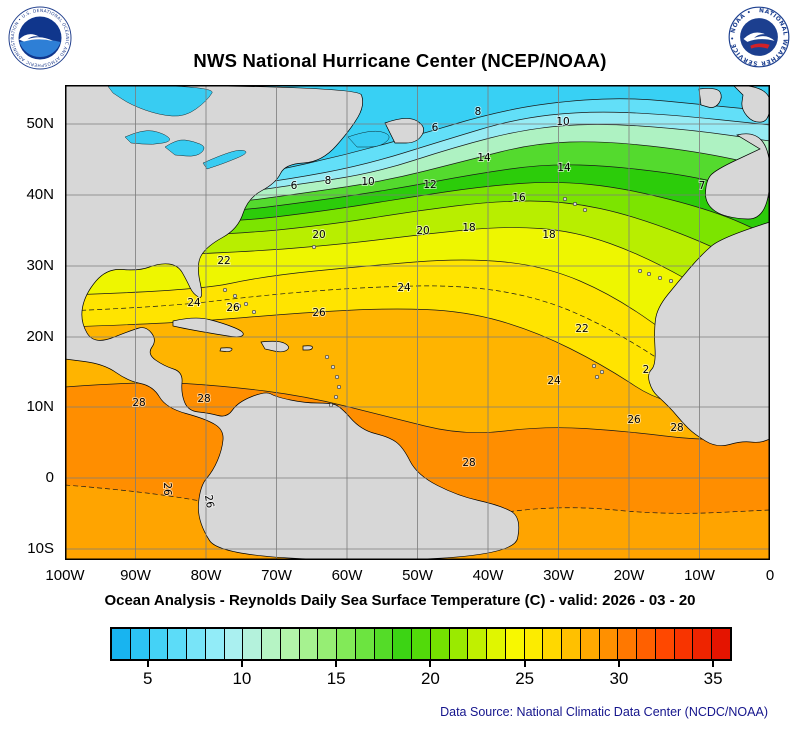 Image resolution: width=800 pixels, height=737 pixels. Describe the element at coordinates (478, 112) in the screenshot. I see `contour-label: 8` at that location.